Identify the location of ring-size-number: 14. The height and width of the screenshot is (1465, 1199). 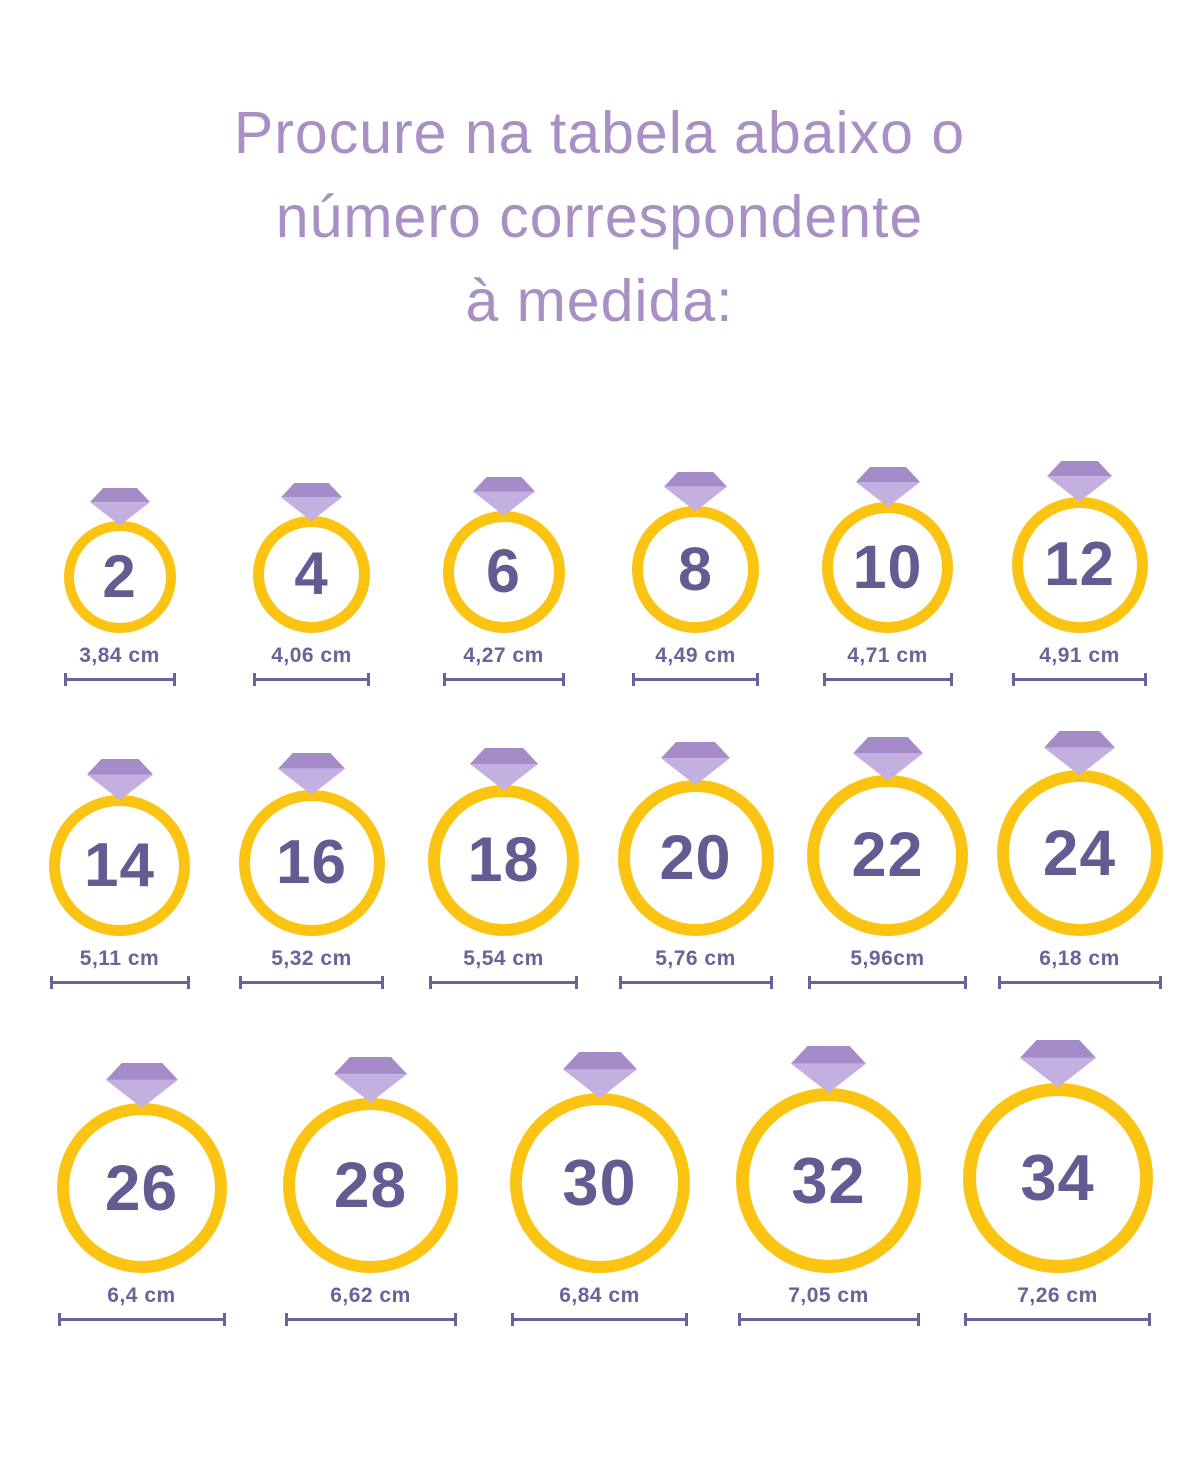
(119, 865).